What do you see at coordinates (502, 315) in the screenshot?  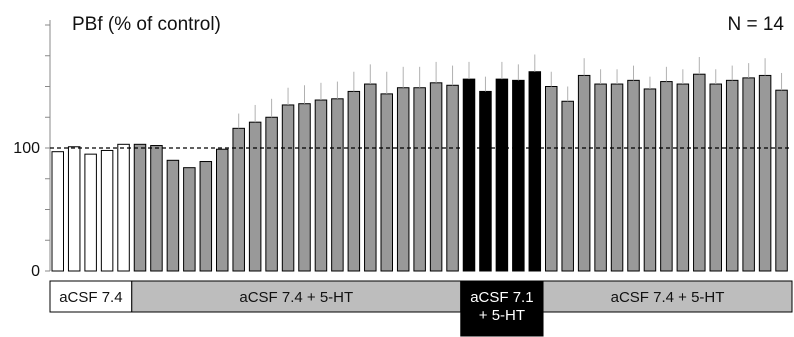 I see `condition-label: + 5-HT` at bounding box center [502, 315].